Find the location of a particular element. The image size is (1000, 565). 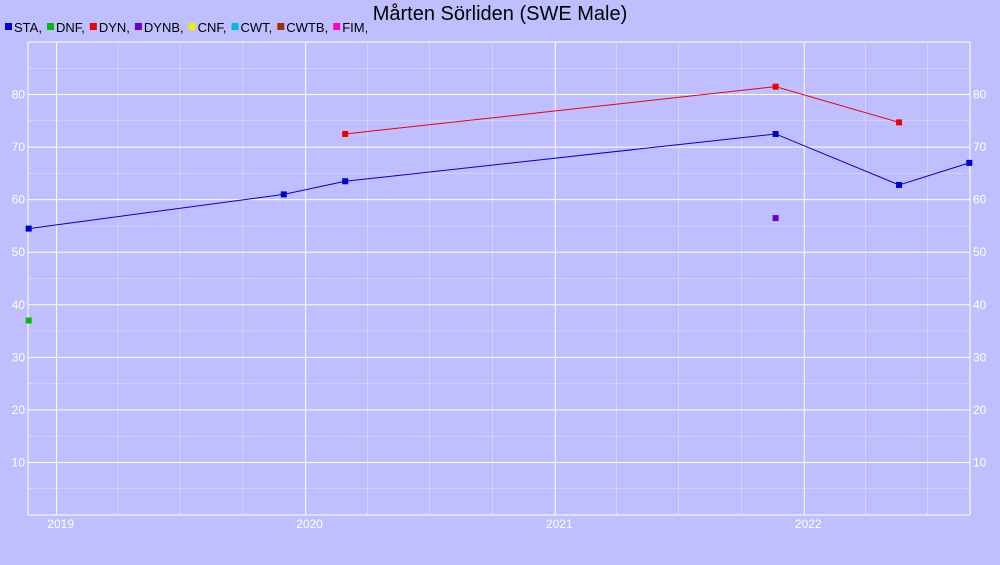

y-axis-left: 10 20 30 40 50 60 70 80 is located at coordinates (19, 279).